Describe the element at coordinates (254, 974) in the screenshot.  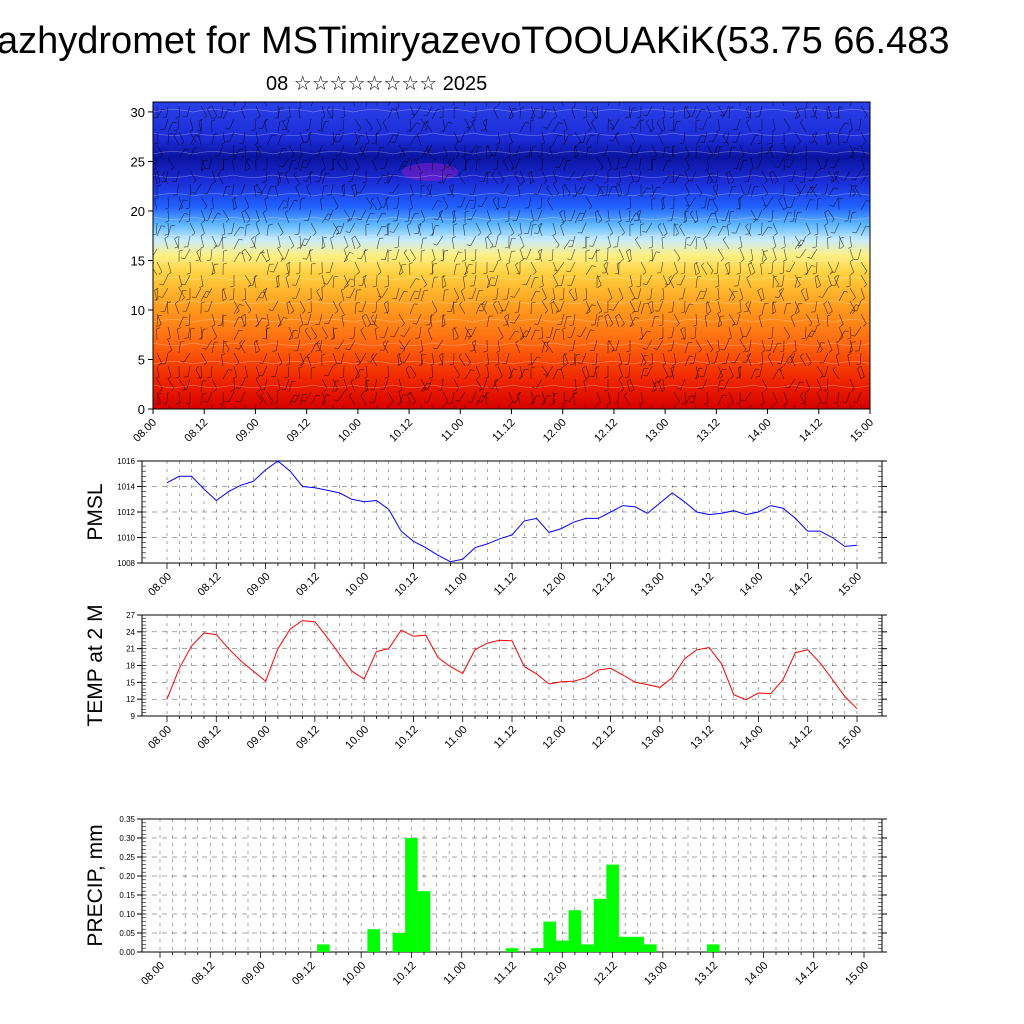
I see `x-tick-label: 09.00` at that location.